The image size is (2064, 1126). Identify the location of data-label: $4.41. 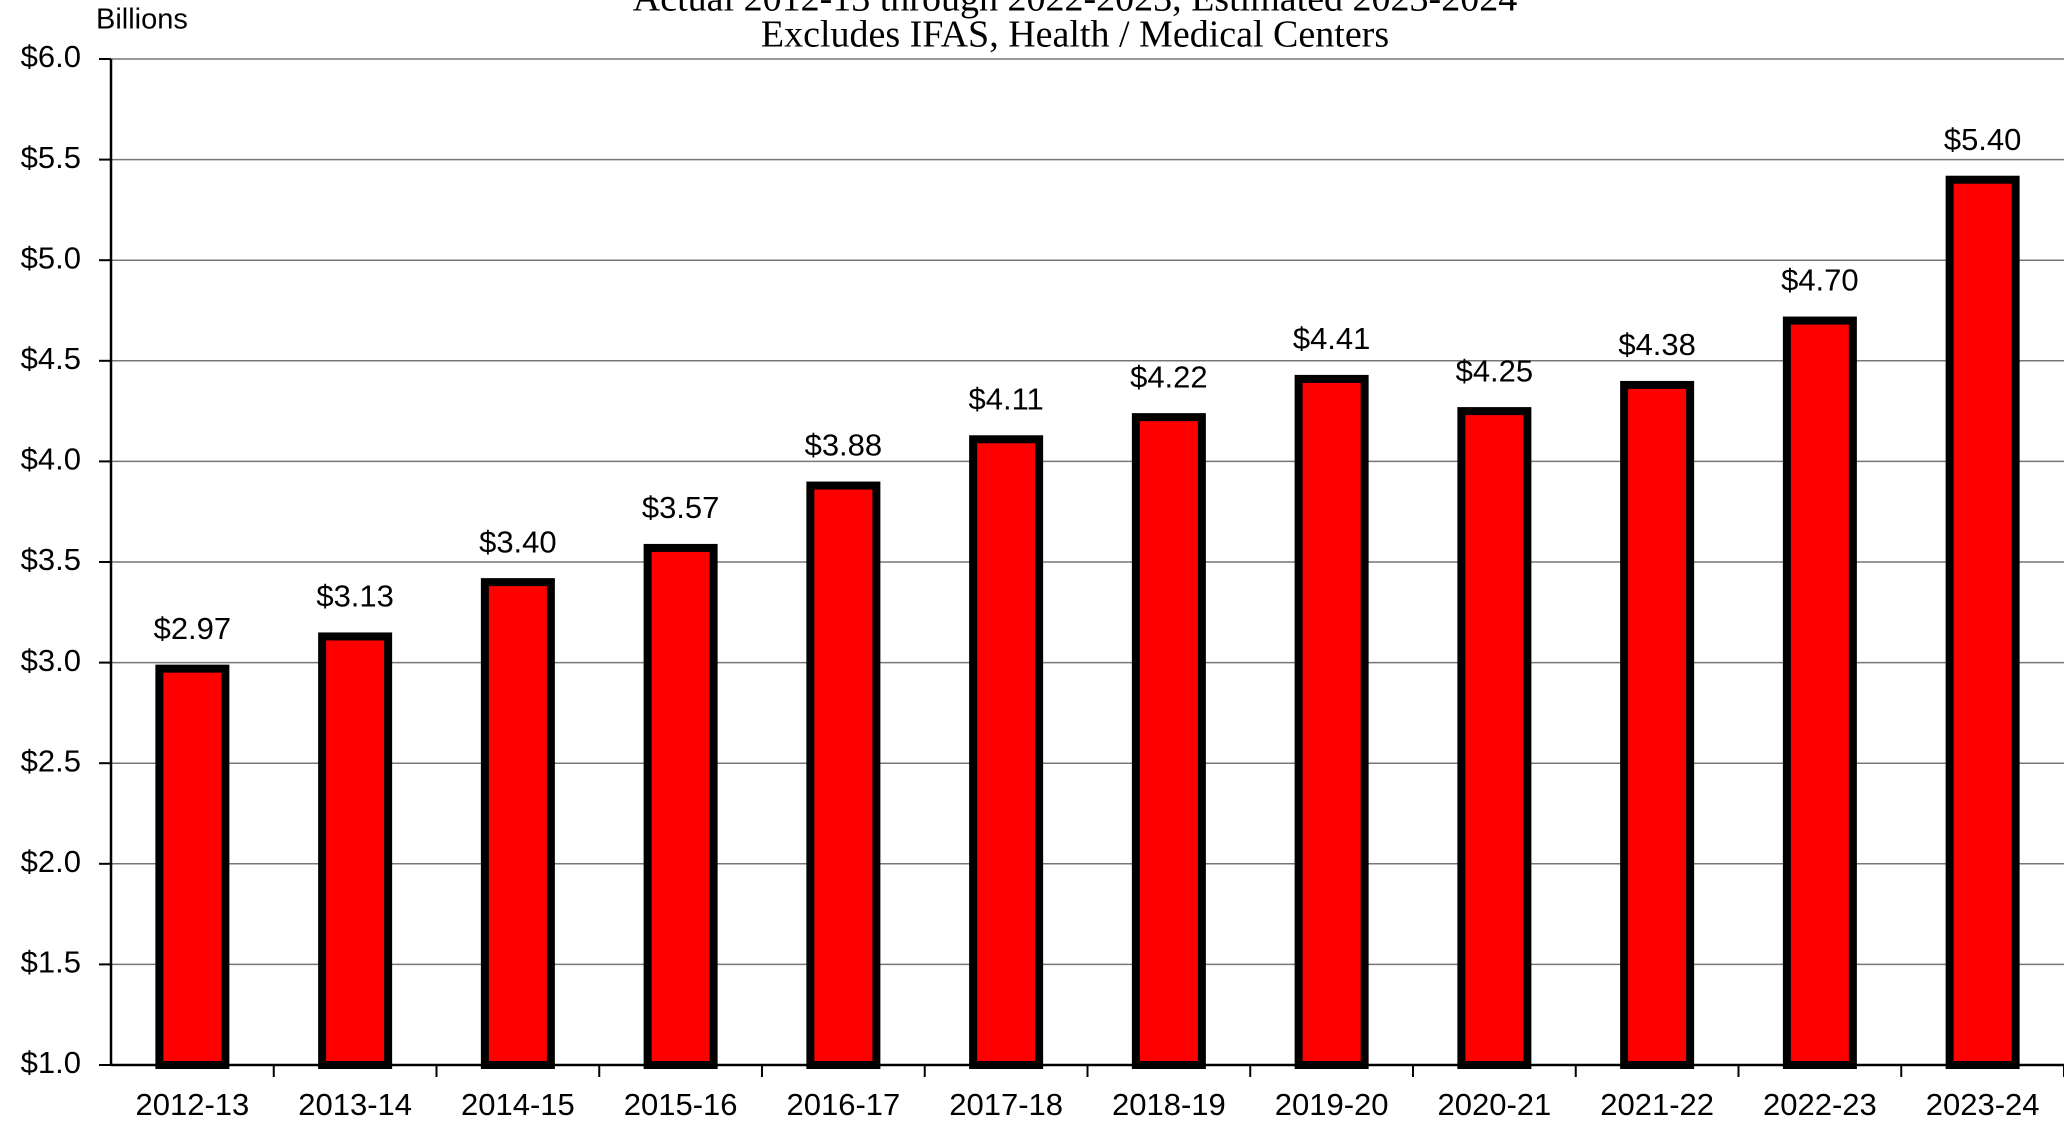
(1332, 338).